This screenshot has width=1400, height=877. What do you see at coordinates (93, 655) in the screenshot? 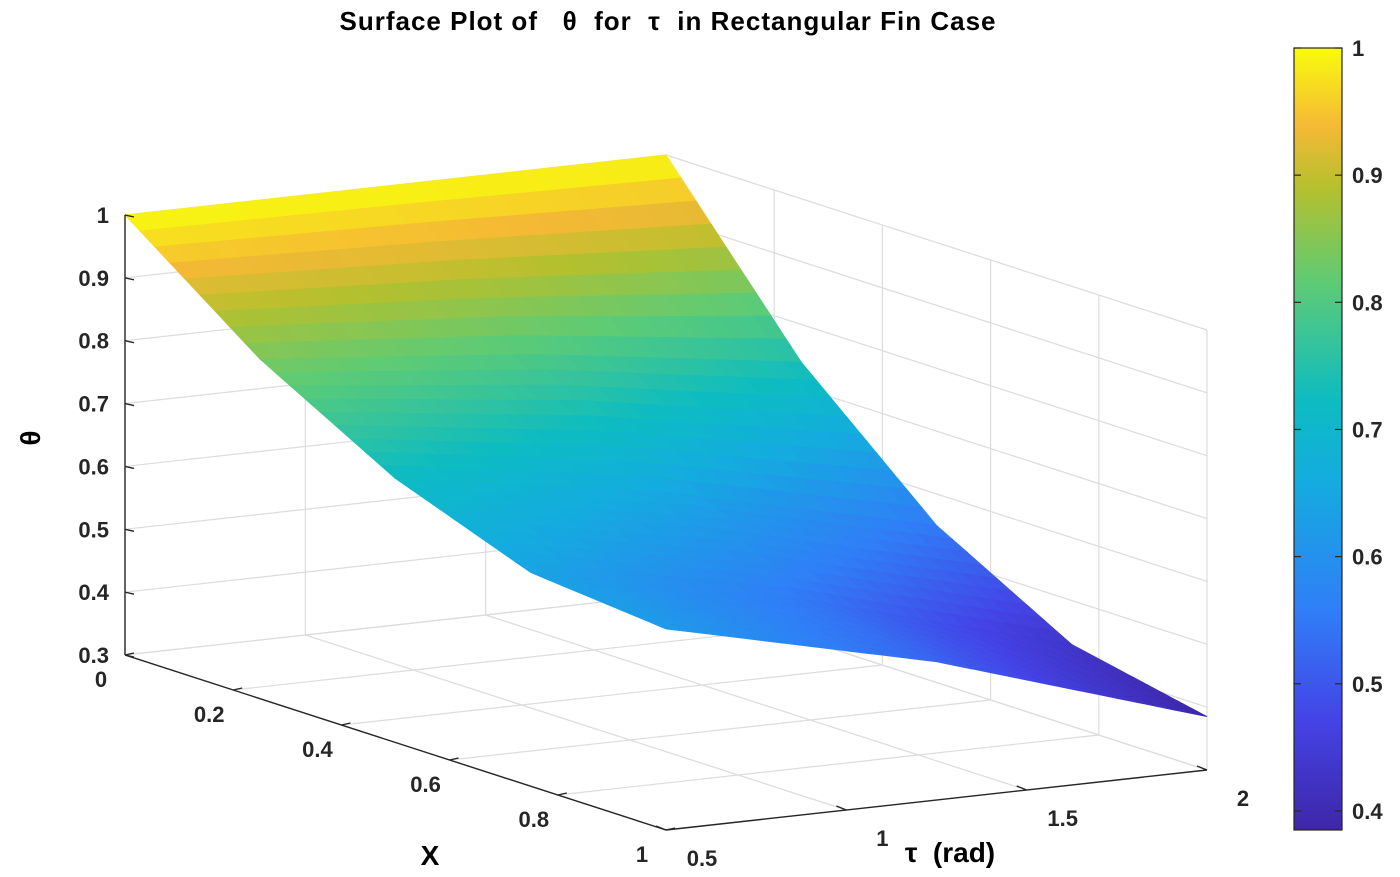
I see `theta-tick-label: 0.3` at bounding box center [93, 655].